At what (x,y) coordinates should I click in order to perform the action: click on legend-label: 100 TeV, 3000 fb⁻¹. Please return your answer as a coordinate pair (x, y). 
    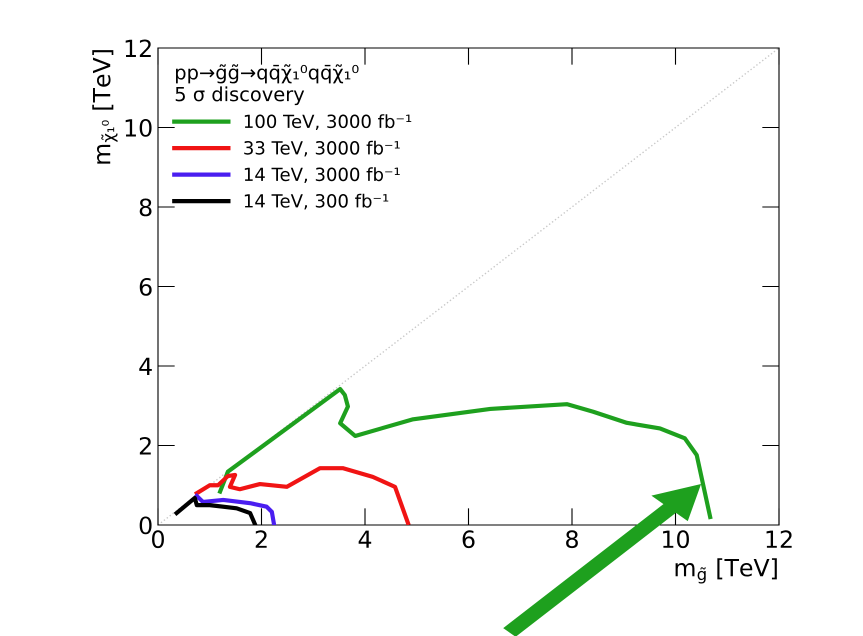
    Looking at the image, I should click on (328, 122).